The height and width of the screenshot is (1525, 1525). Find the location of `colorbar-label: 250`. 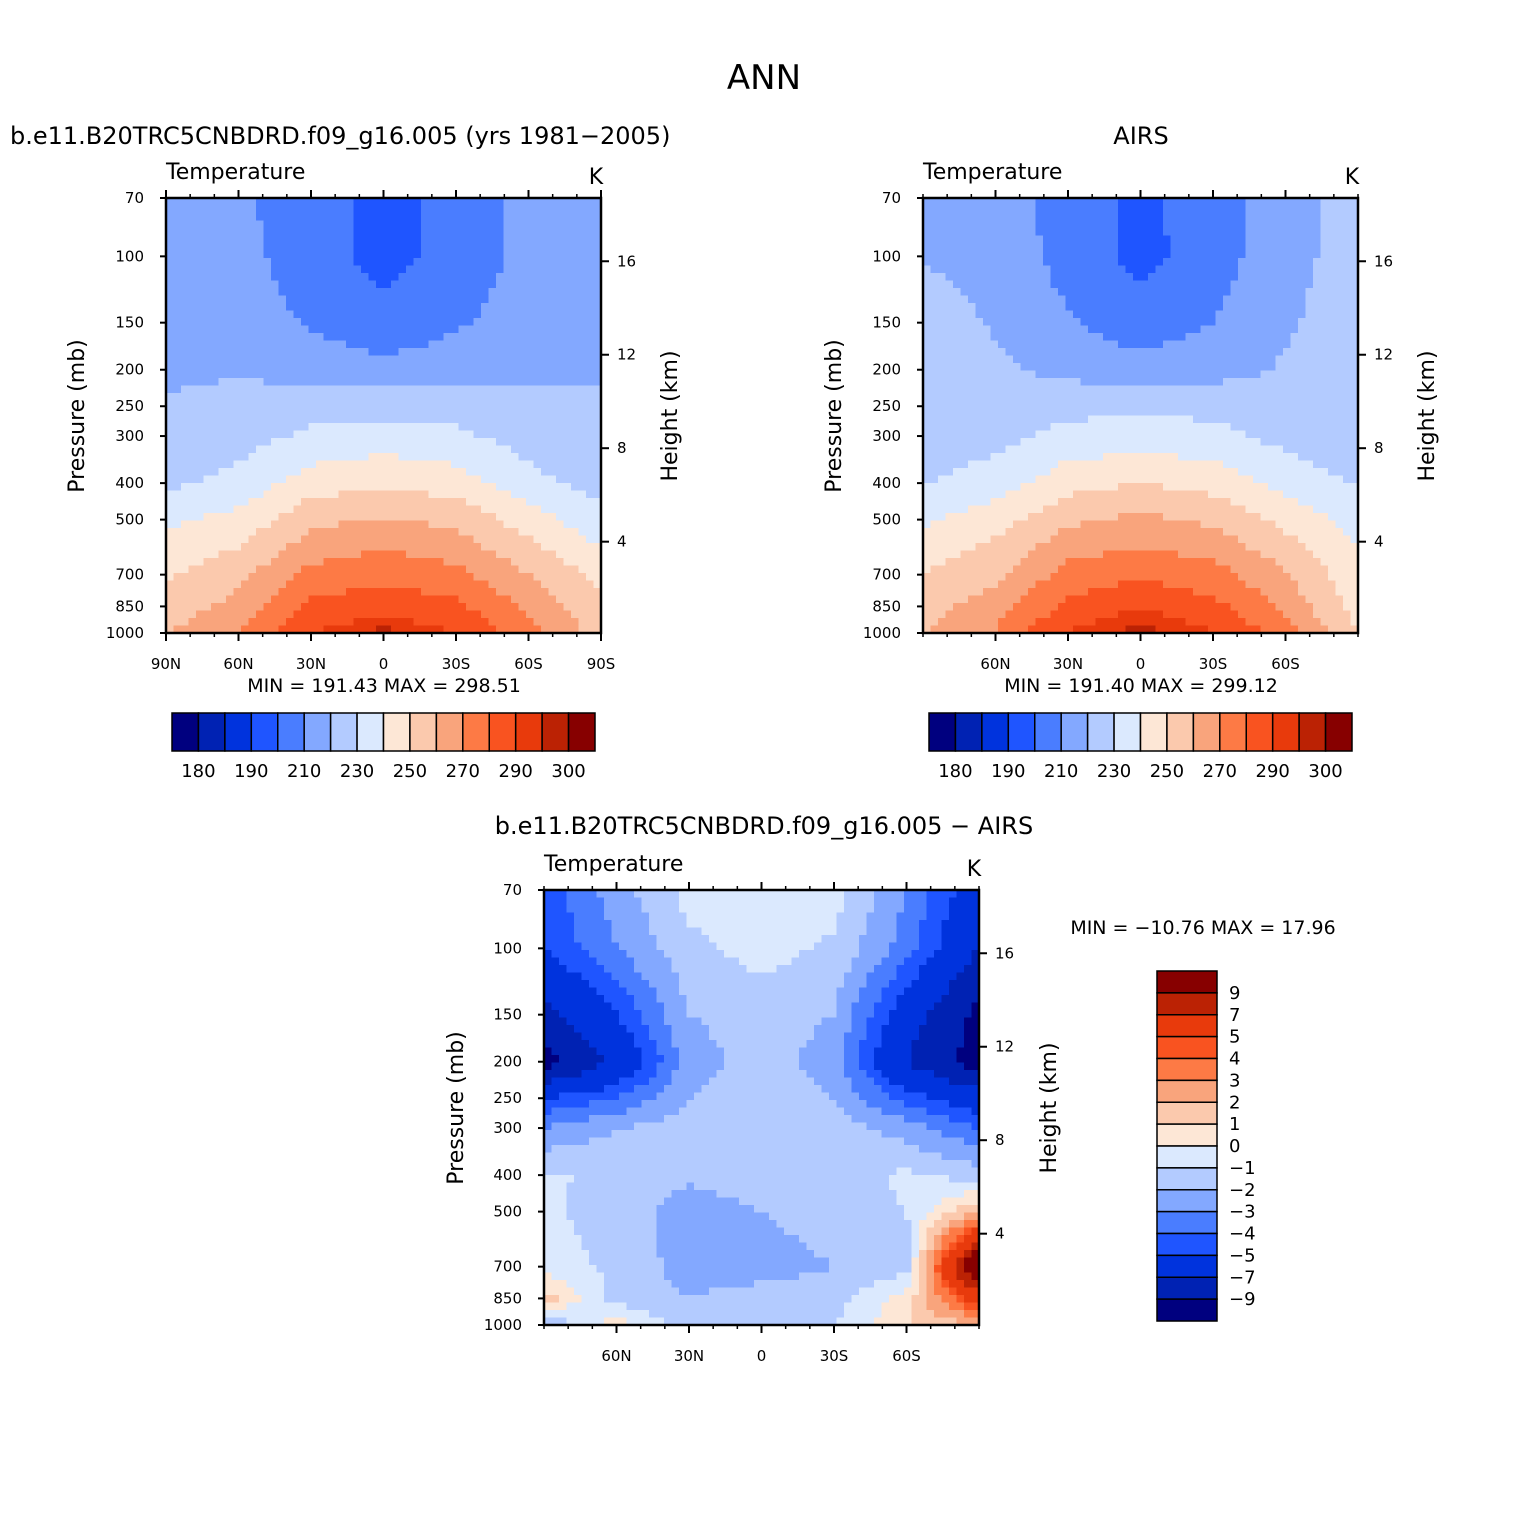

colorbar-label: 250 is located at coordinates (410, 771).